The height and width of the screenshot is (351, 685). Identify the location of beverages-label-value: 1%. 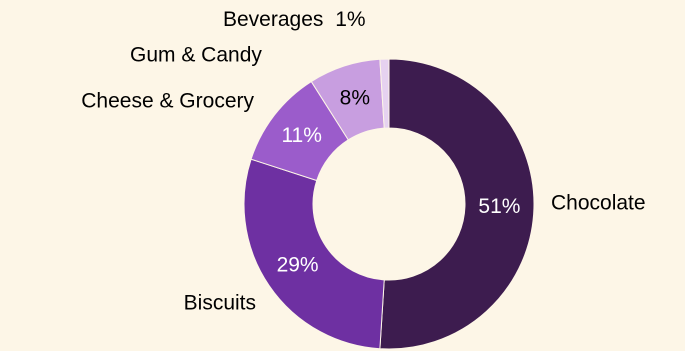
(350, 19).